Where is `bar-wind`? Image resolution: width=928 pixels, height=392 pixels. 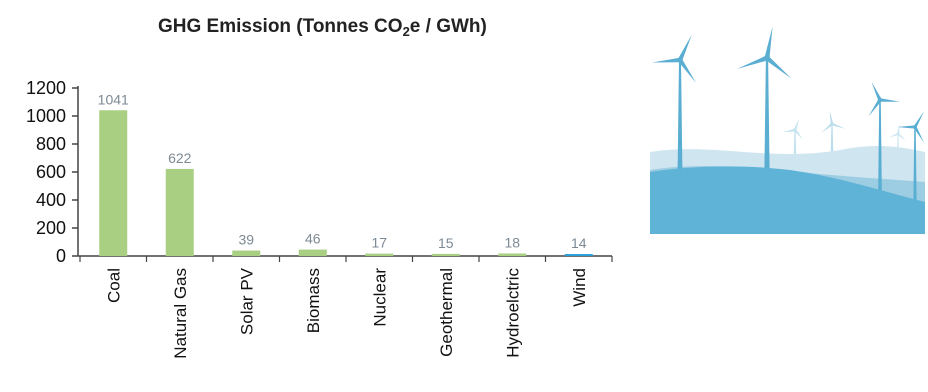
bar-wind is located at coordinates (578, 255).